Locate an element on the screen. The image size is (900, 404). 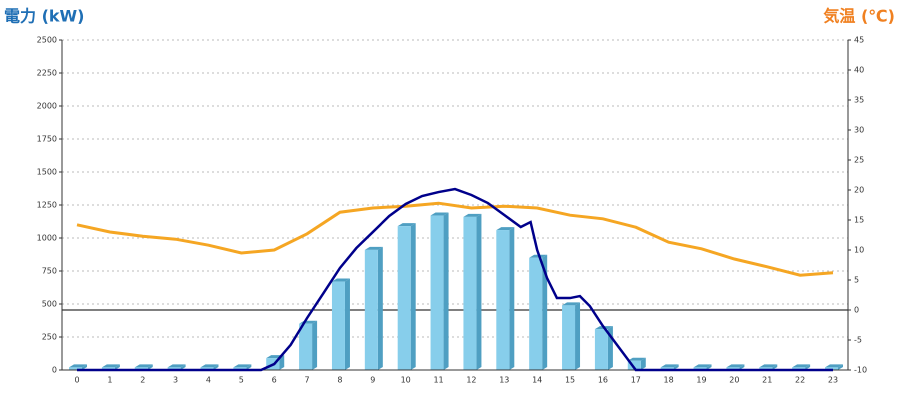
y2-tick-label: 35 is located at coordinates (859, 100).